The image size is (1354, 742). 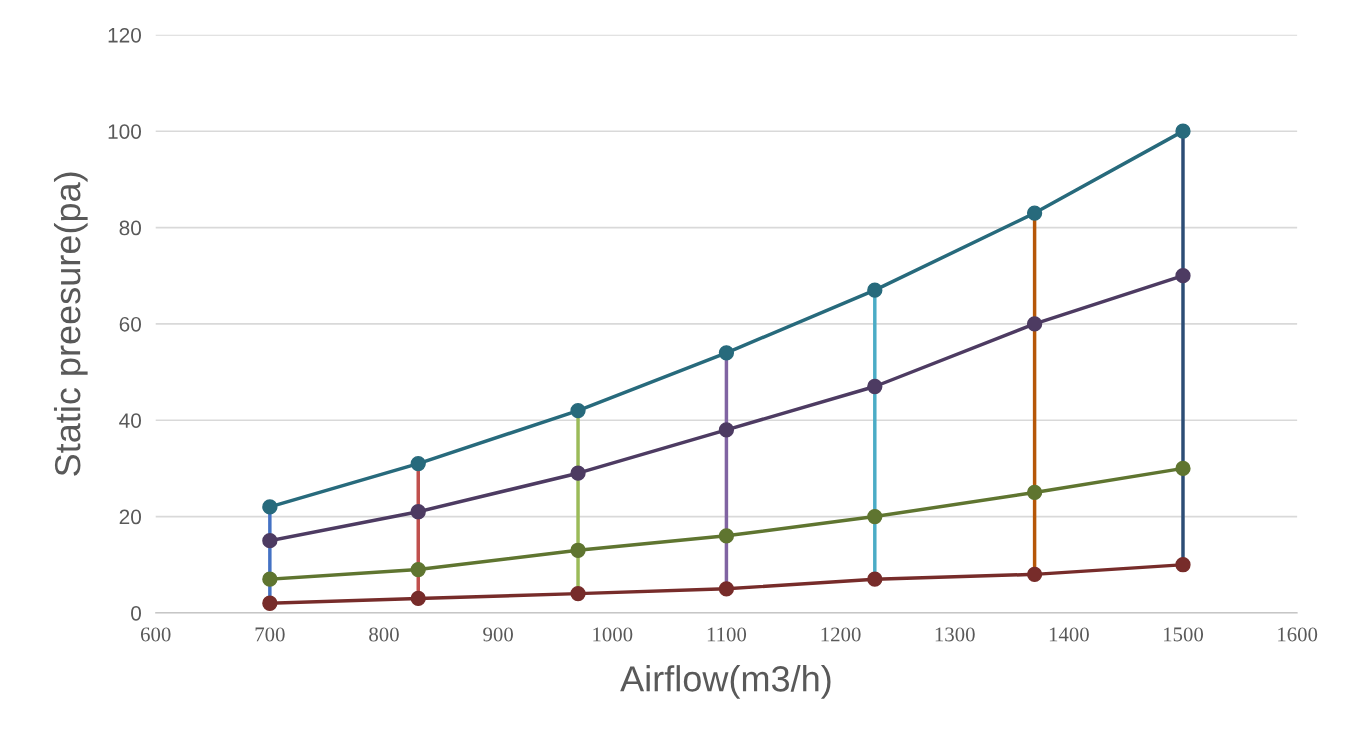 What do you see at coordinates (70, 324) in the screenshot?
I see `y-axis-title: Static preesure(pa)` at bounding box center [70, 324].